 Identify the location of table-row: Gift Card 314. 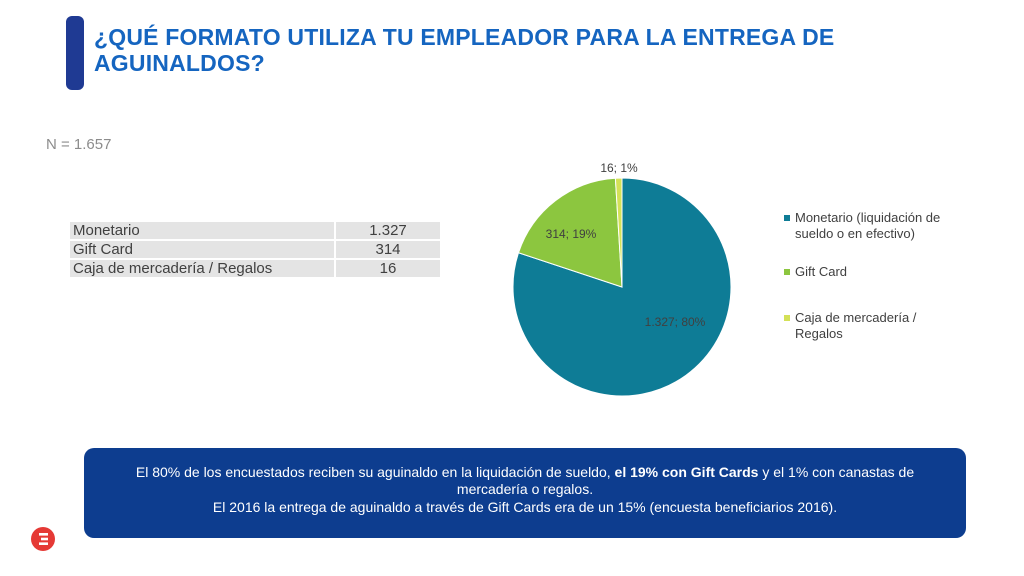
(255, 249).